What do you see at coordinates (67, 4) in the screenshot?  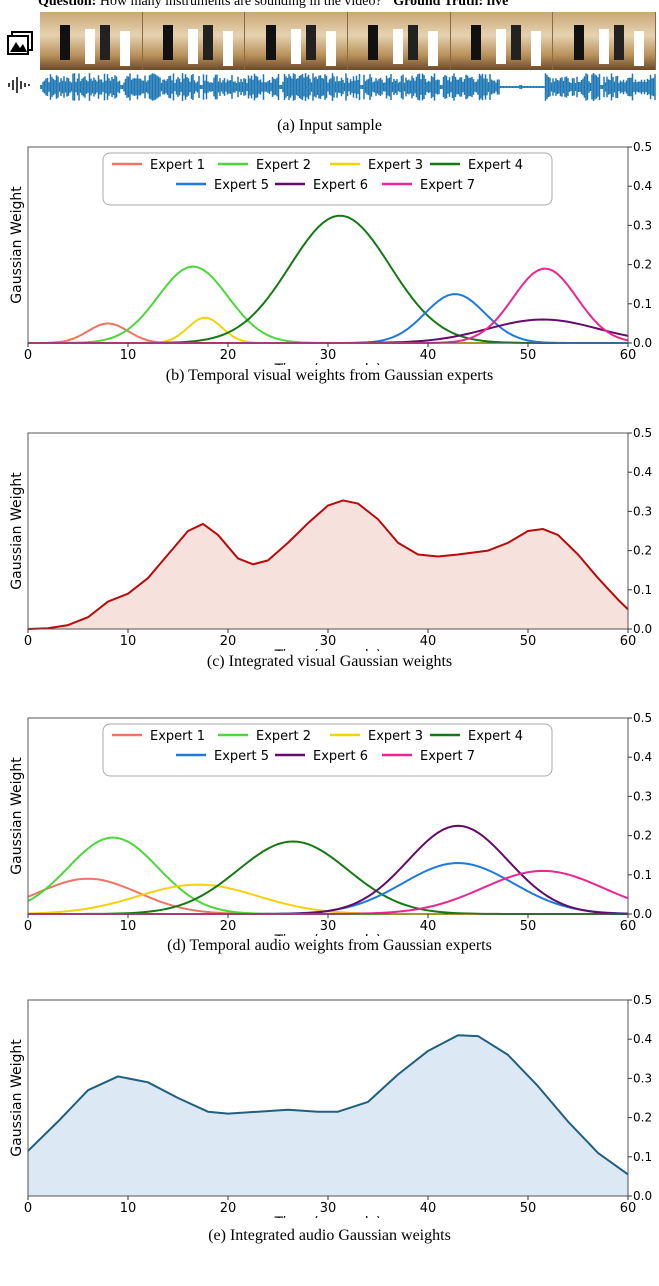 I see `question-label: Question:` at bounding box center [67, 4].